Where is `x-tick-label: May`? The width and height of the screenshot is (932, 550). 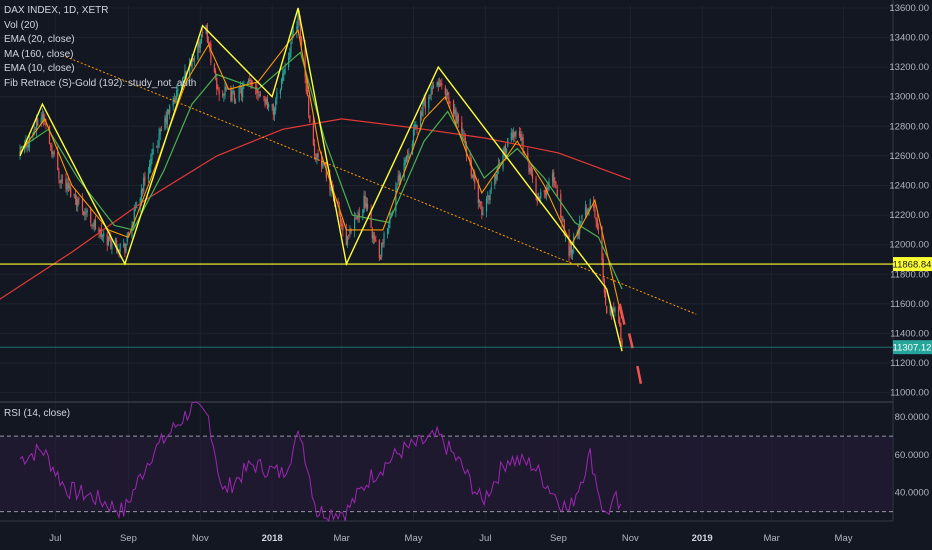
x-tick-label: May is located at coordinates (414, 538).